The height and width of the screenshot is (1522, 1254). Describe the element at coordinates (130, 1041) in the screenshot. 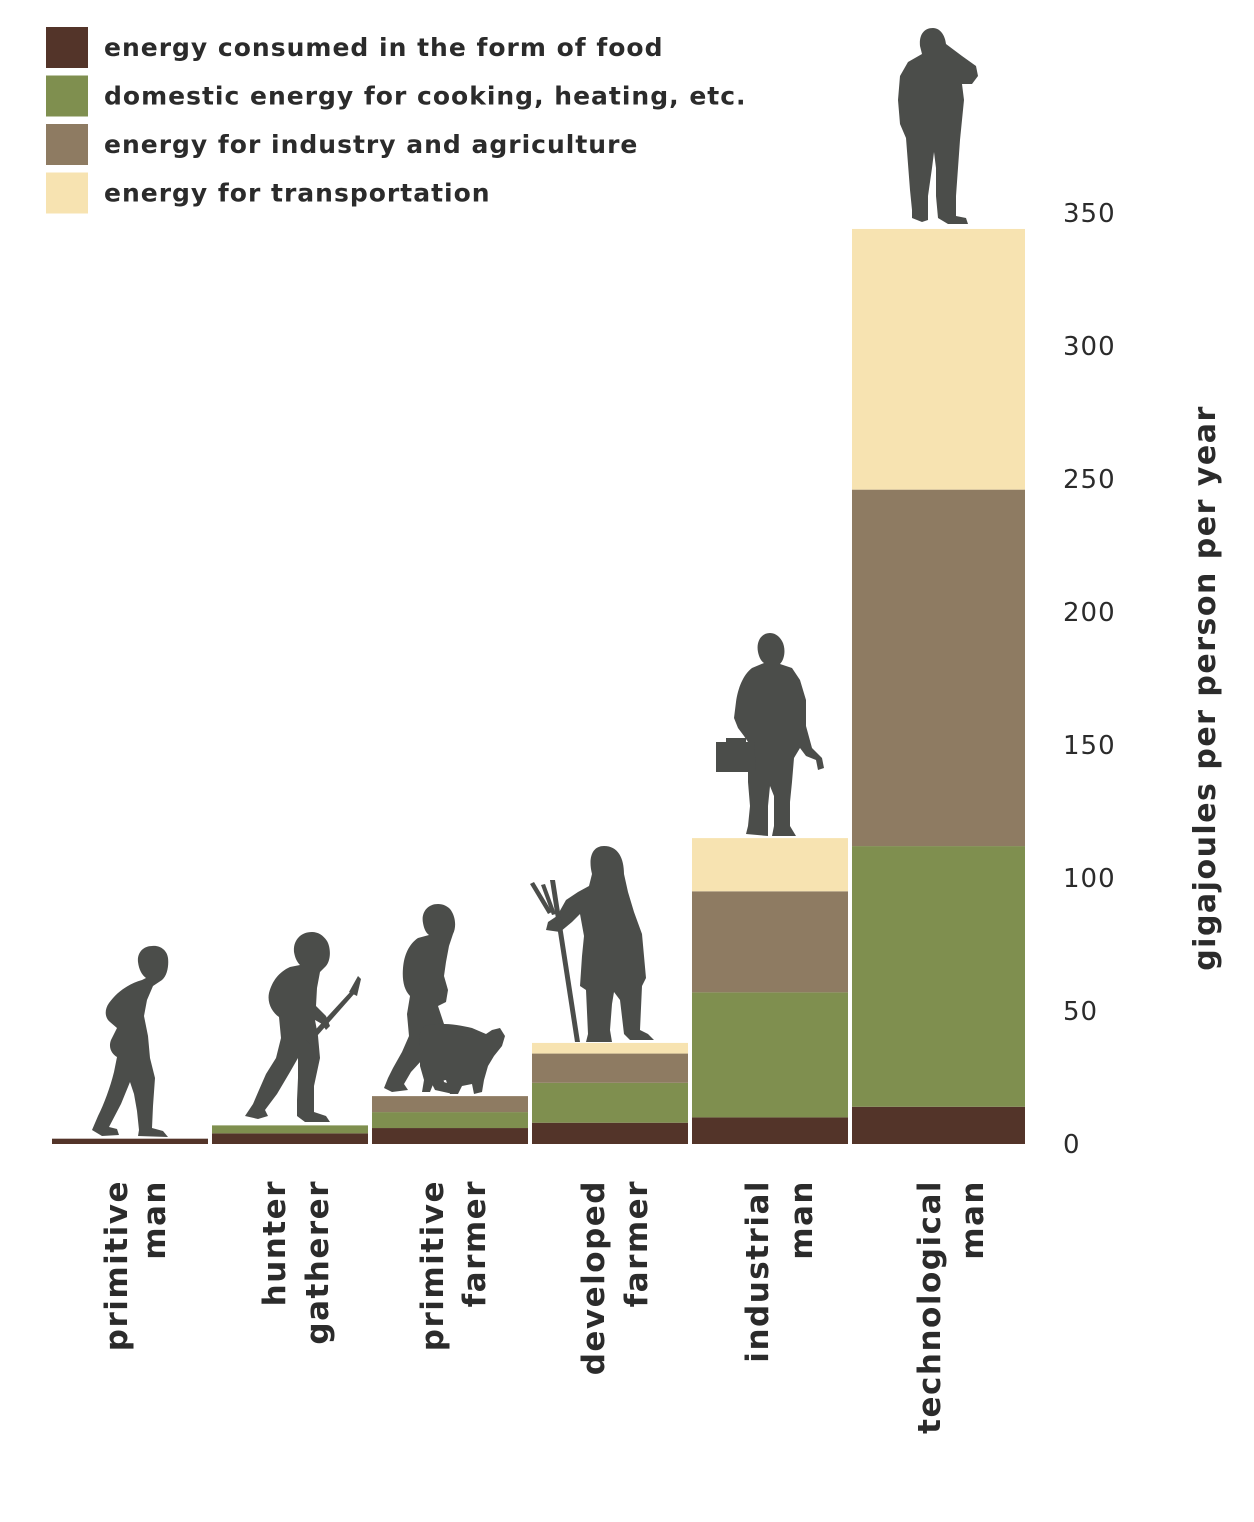

I see `primitive-man-silhouette-icon` at that location.